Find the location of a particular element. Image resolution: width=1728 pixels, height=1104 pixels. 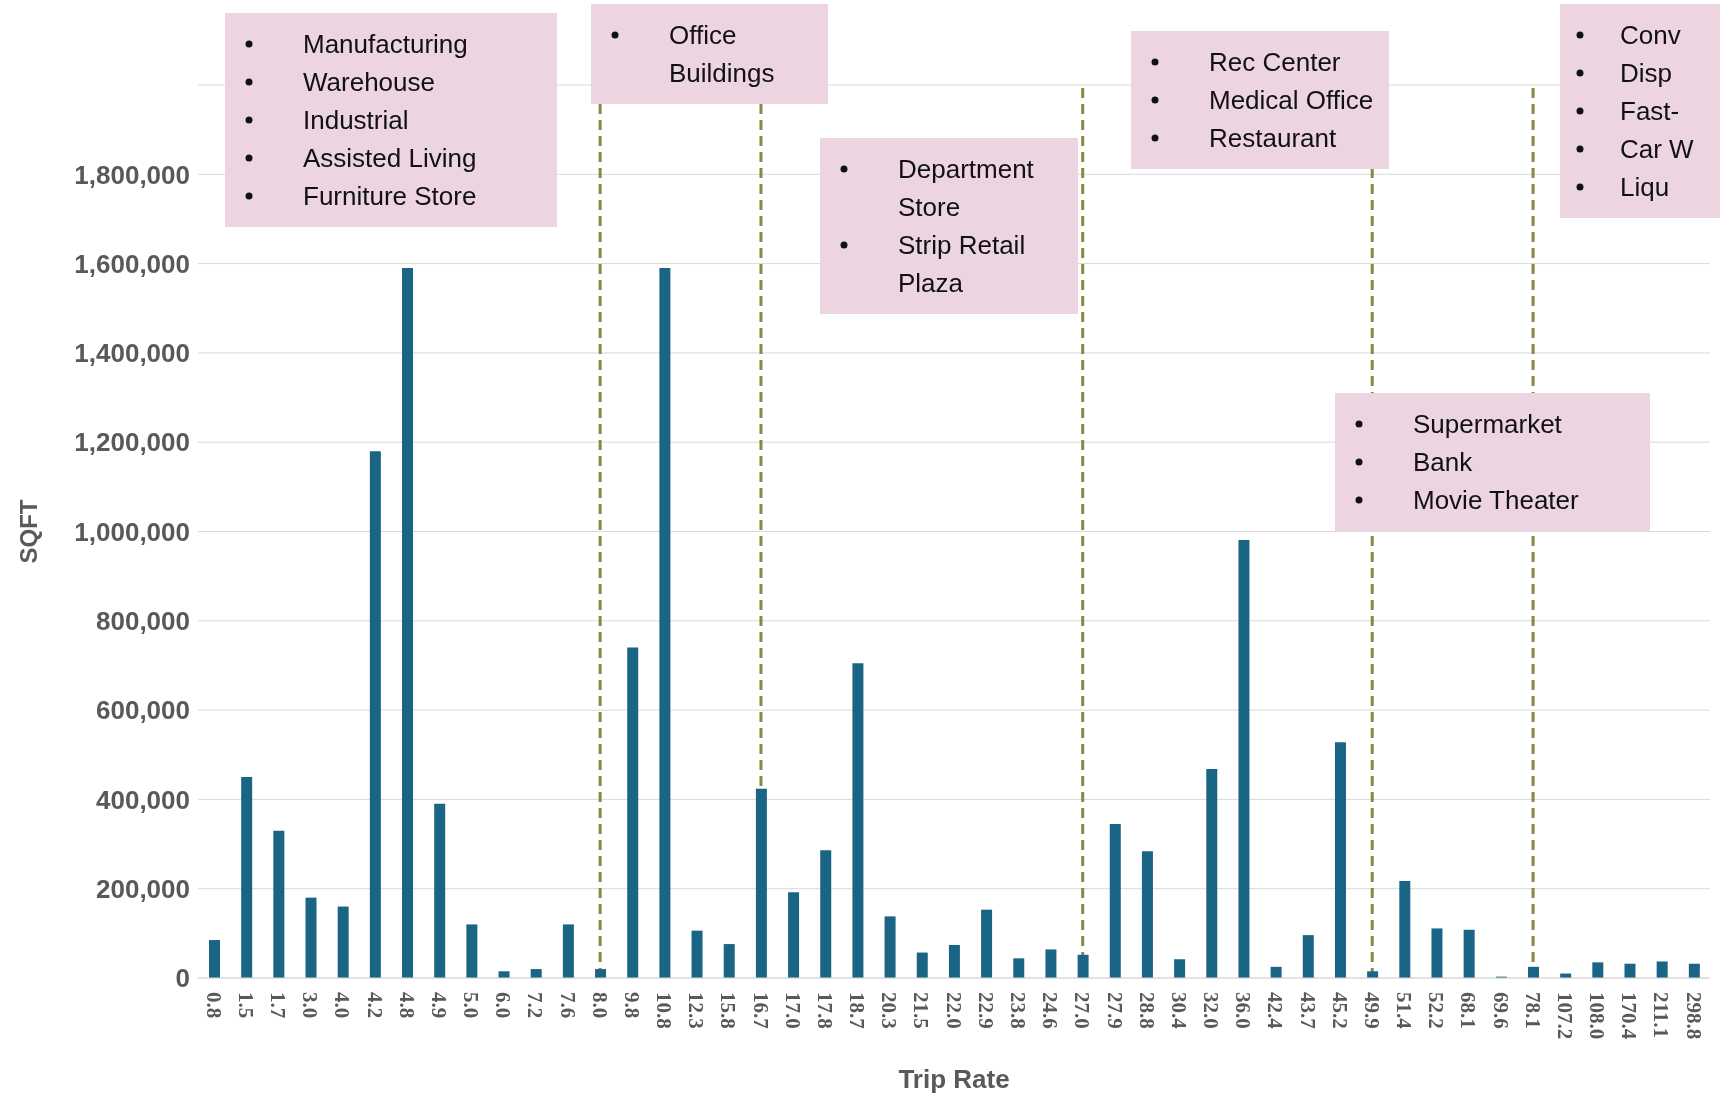

note-box: Conv Disp Fast- Car W Liqu is located at coordinates (1640, 111).